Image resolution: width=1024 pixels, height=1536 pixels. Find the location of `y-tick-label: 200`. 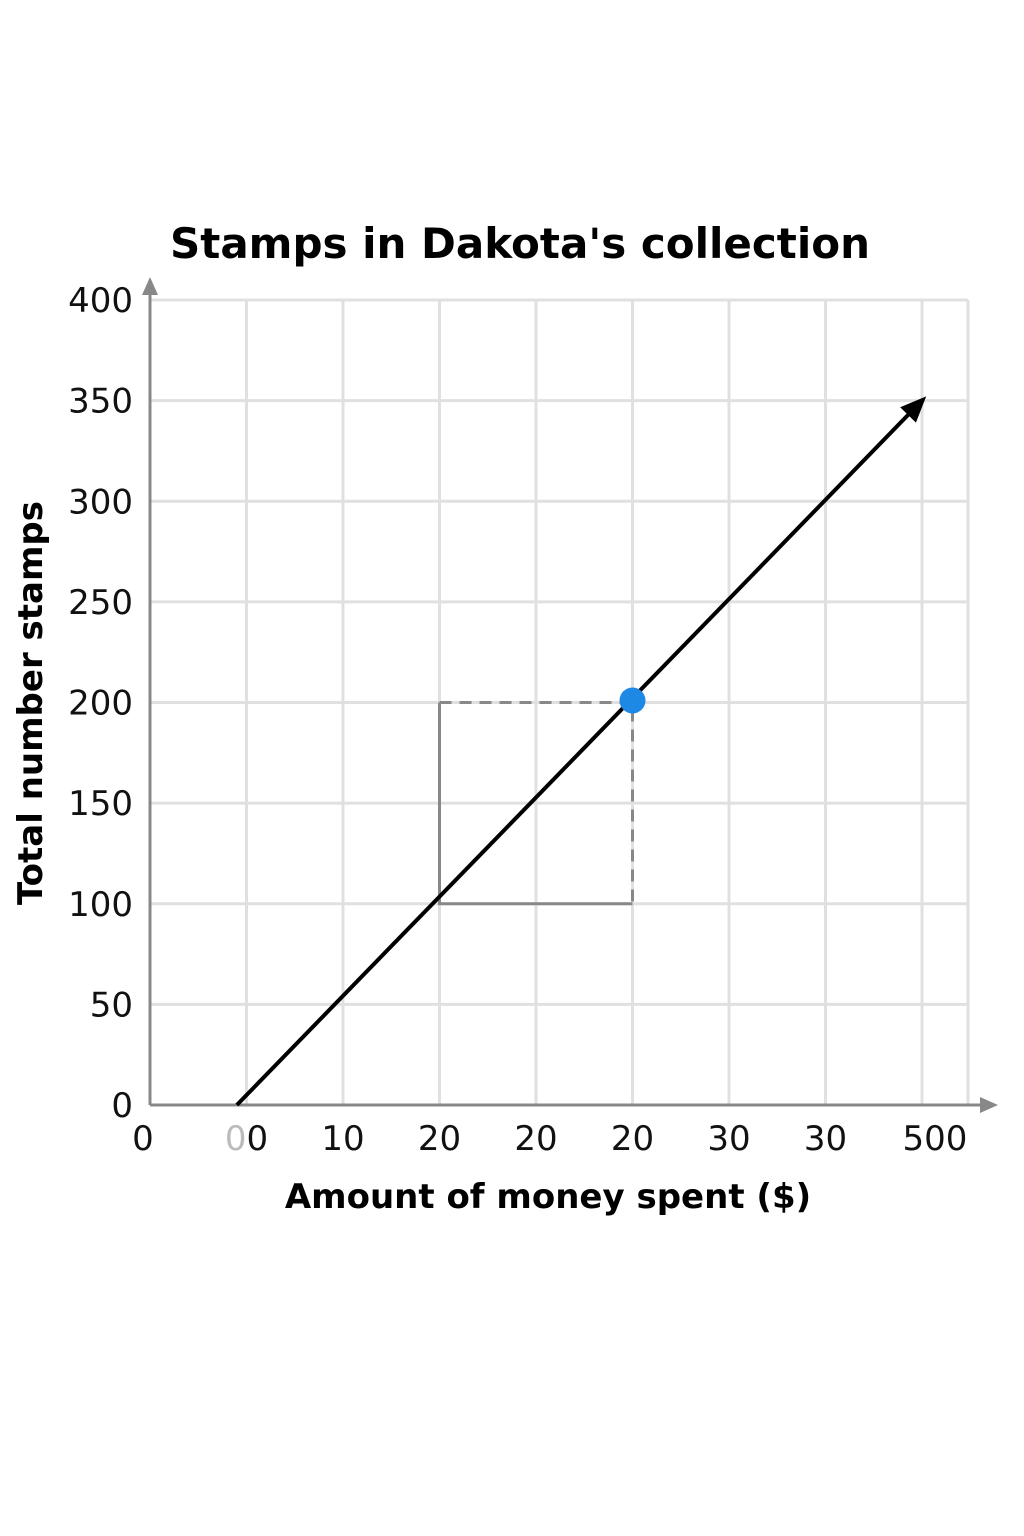

y-tick-label: 200 is located at coordinates (100, 704).